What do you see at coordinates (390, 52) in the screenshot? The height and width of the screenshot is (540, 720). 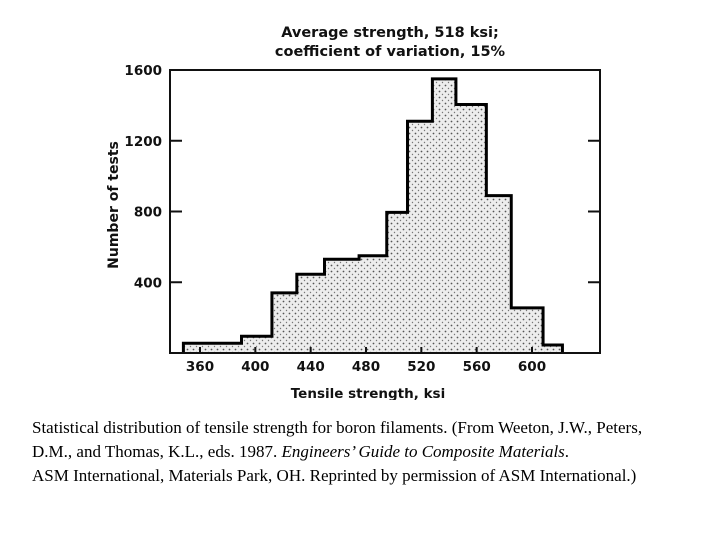 I see `chart-subtitle: coefficient of variation, 15%` at bounding box center [390, 52].